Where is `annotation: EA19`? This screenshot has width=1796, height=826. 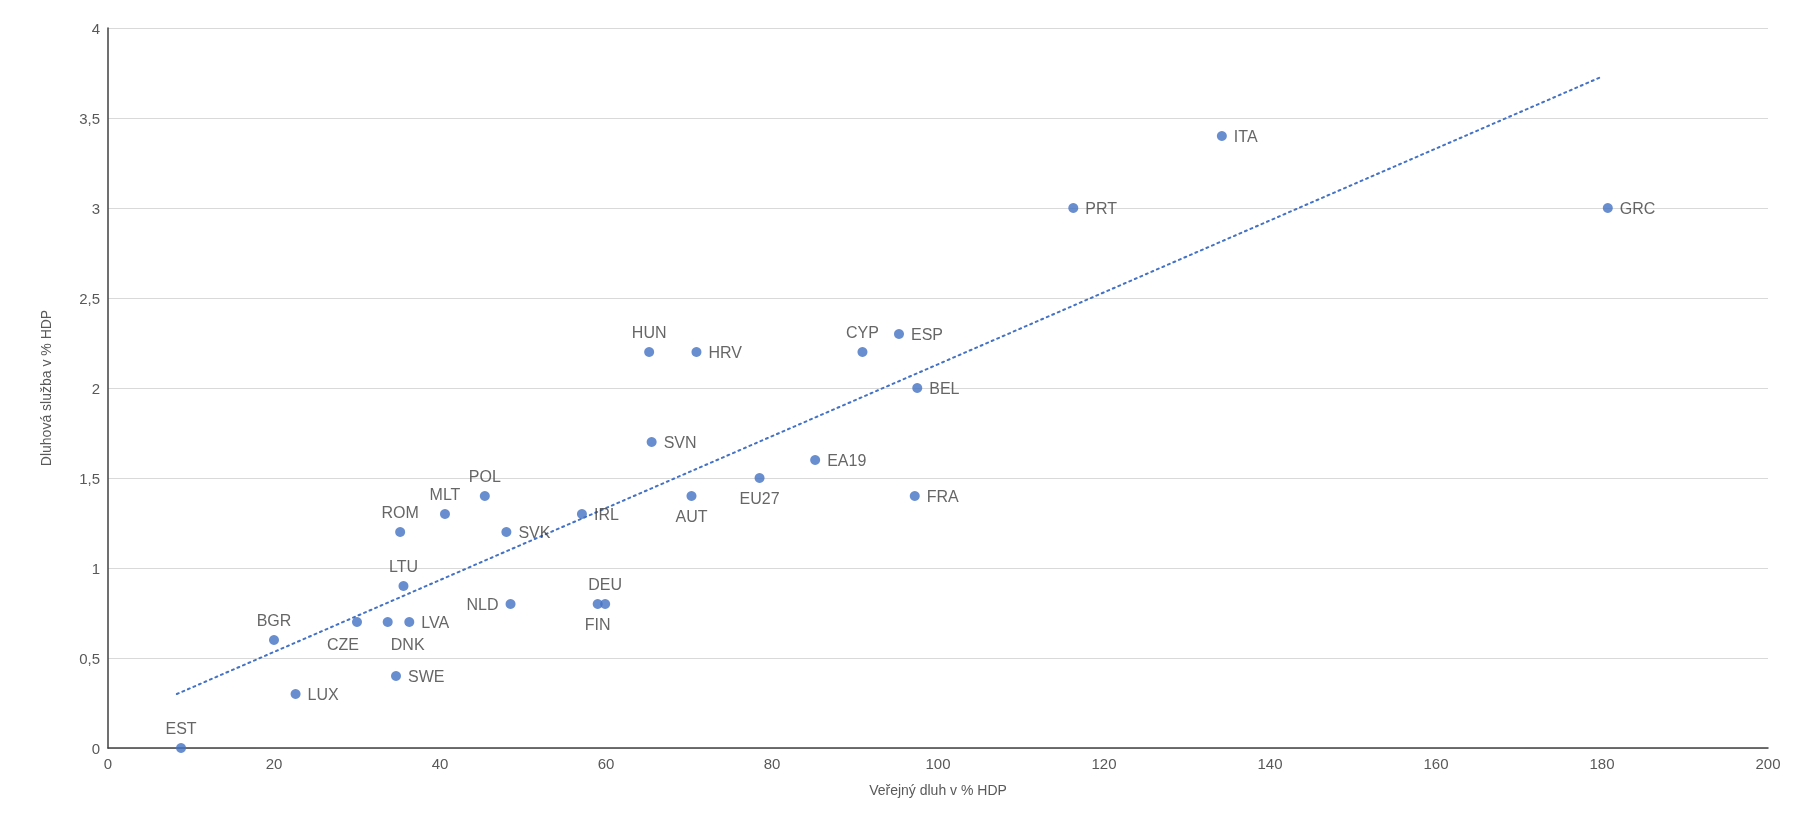
annotation: EA19 is located at coordinates (847, 460).